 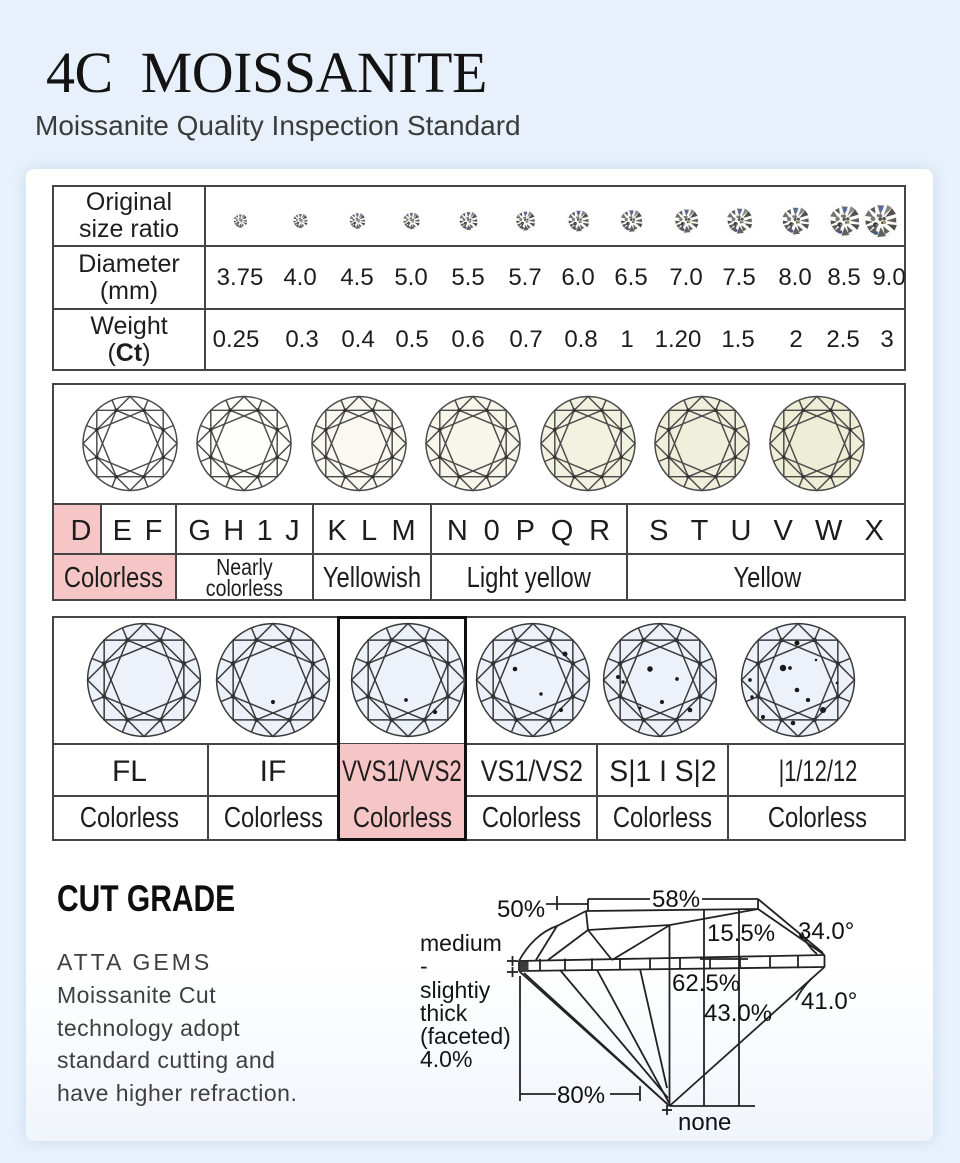 I want to click on svg-text: 43.0%, so click(x=738, y=1013).